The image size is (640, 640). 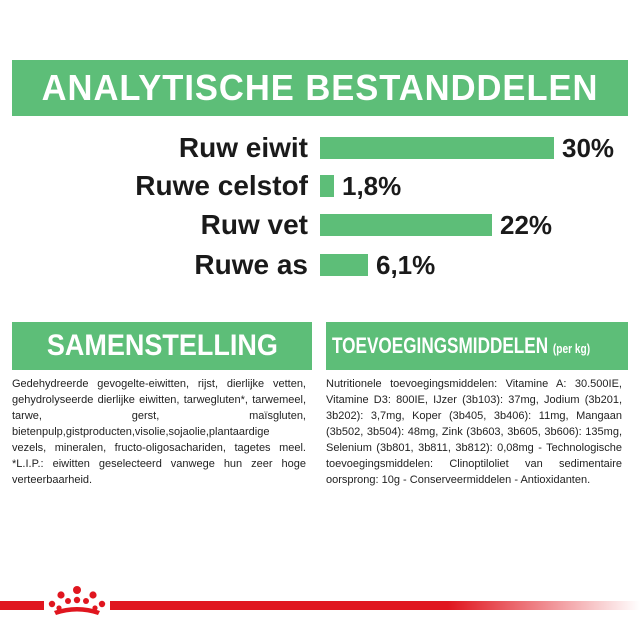 I want to click on analytical-row: Ruwe as 6,1%, so click(x=320, y=265).